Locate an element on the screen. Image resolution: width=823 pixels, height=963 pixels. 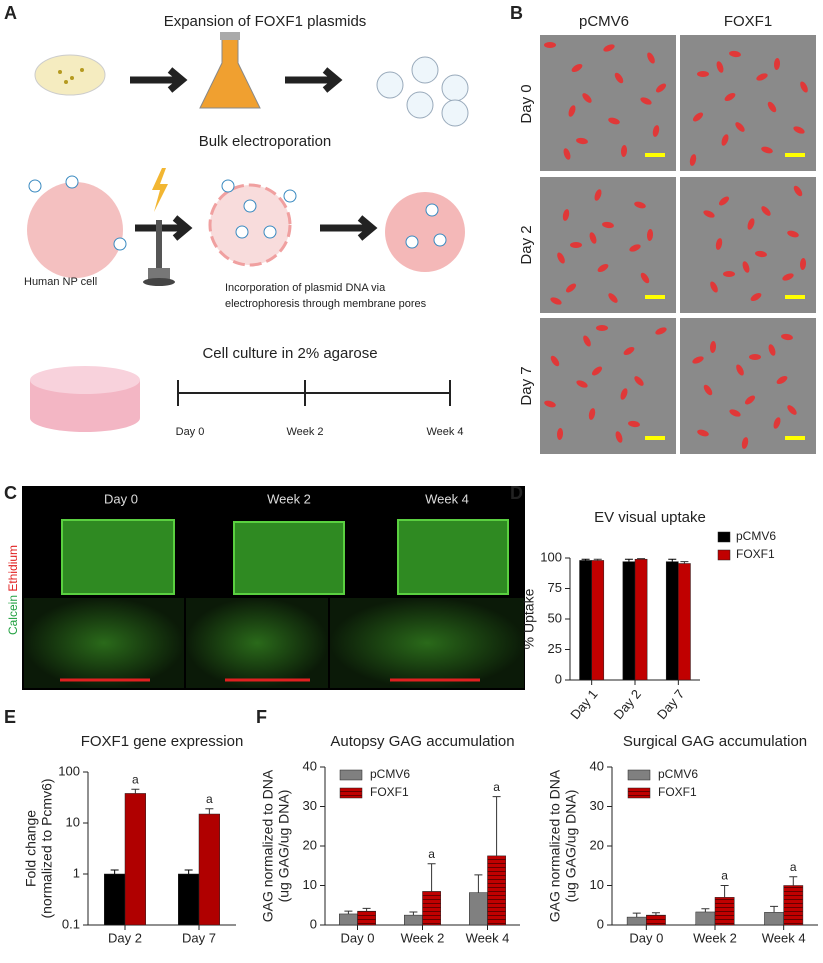
chart-title: Surgical GAG accumulation is located at coordinates (715, 741).